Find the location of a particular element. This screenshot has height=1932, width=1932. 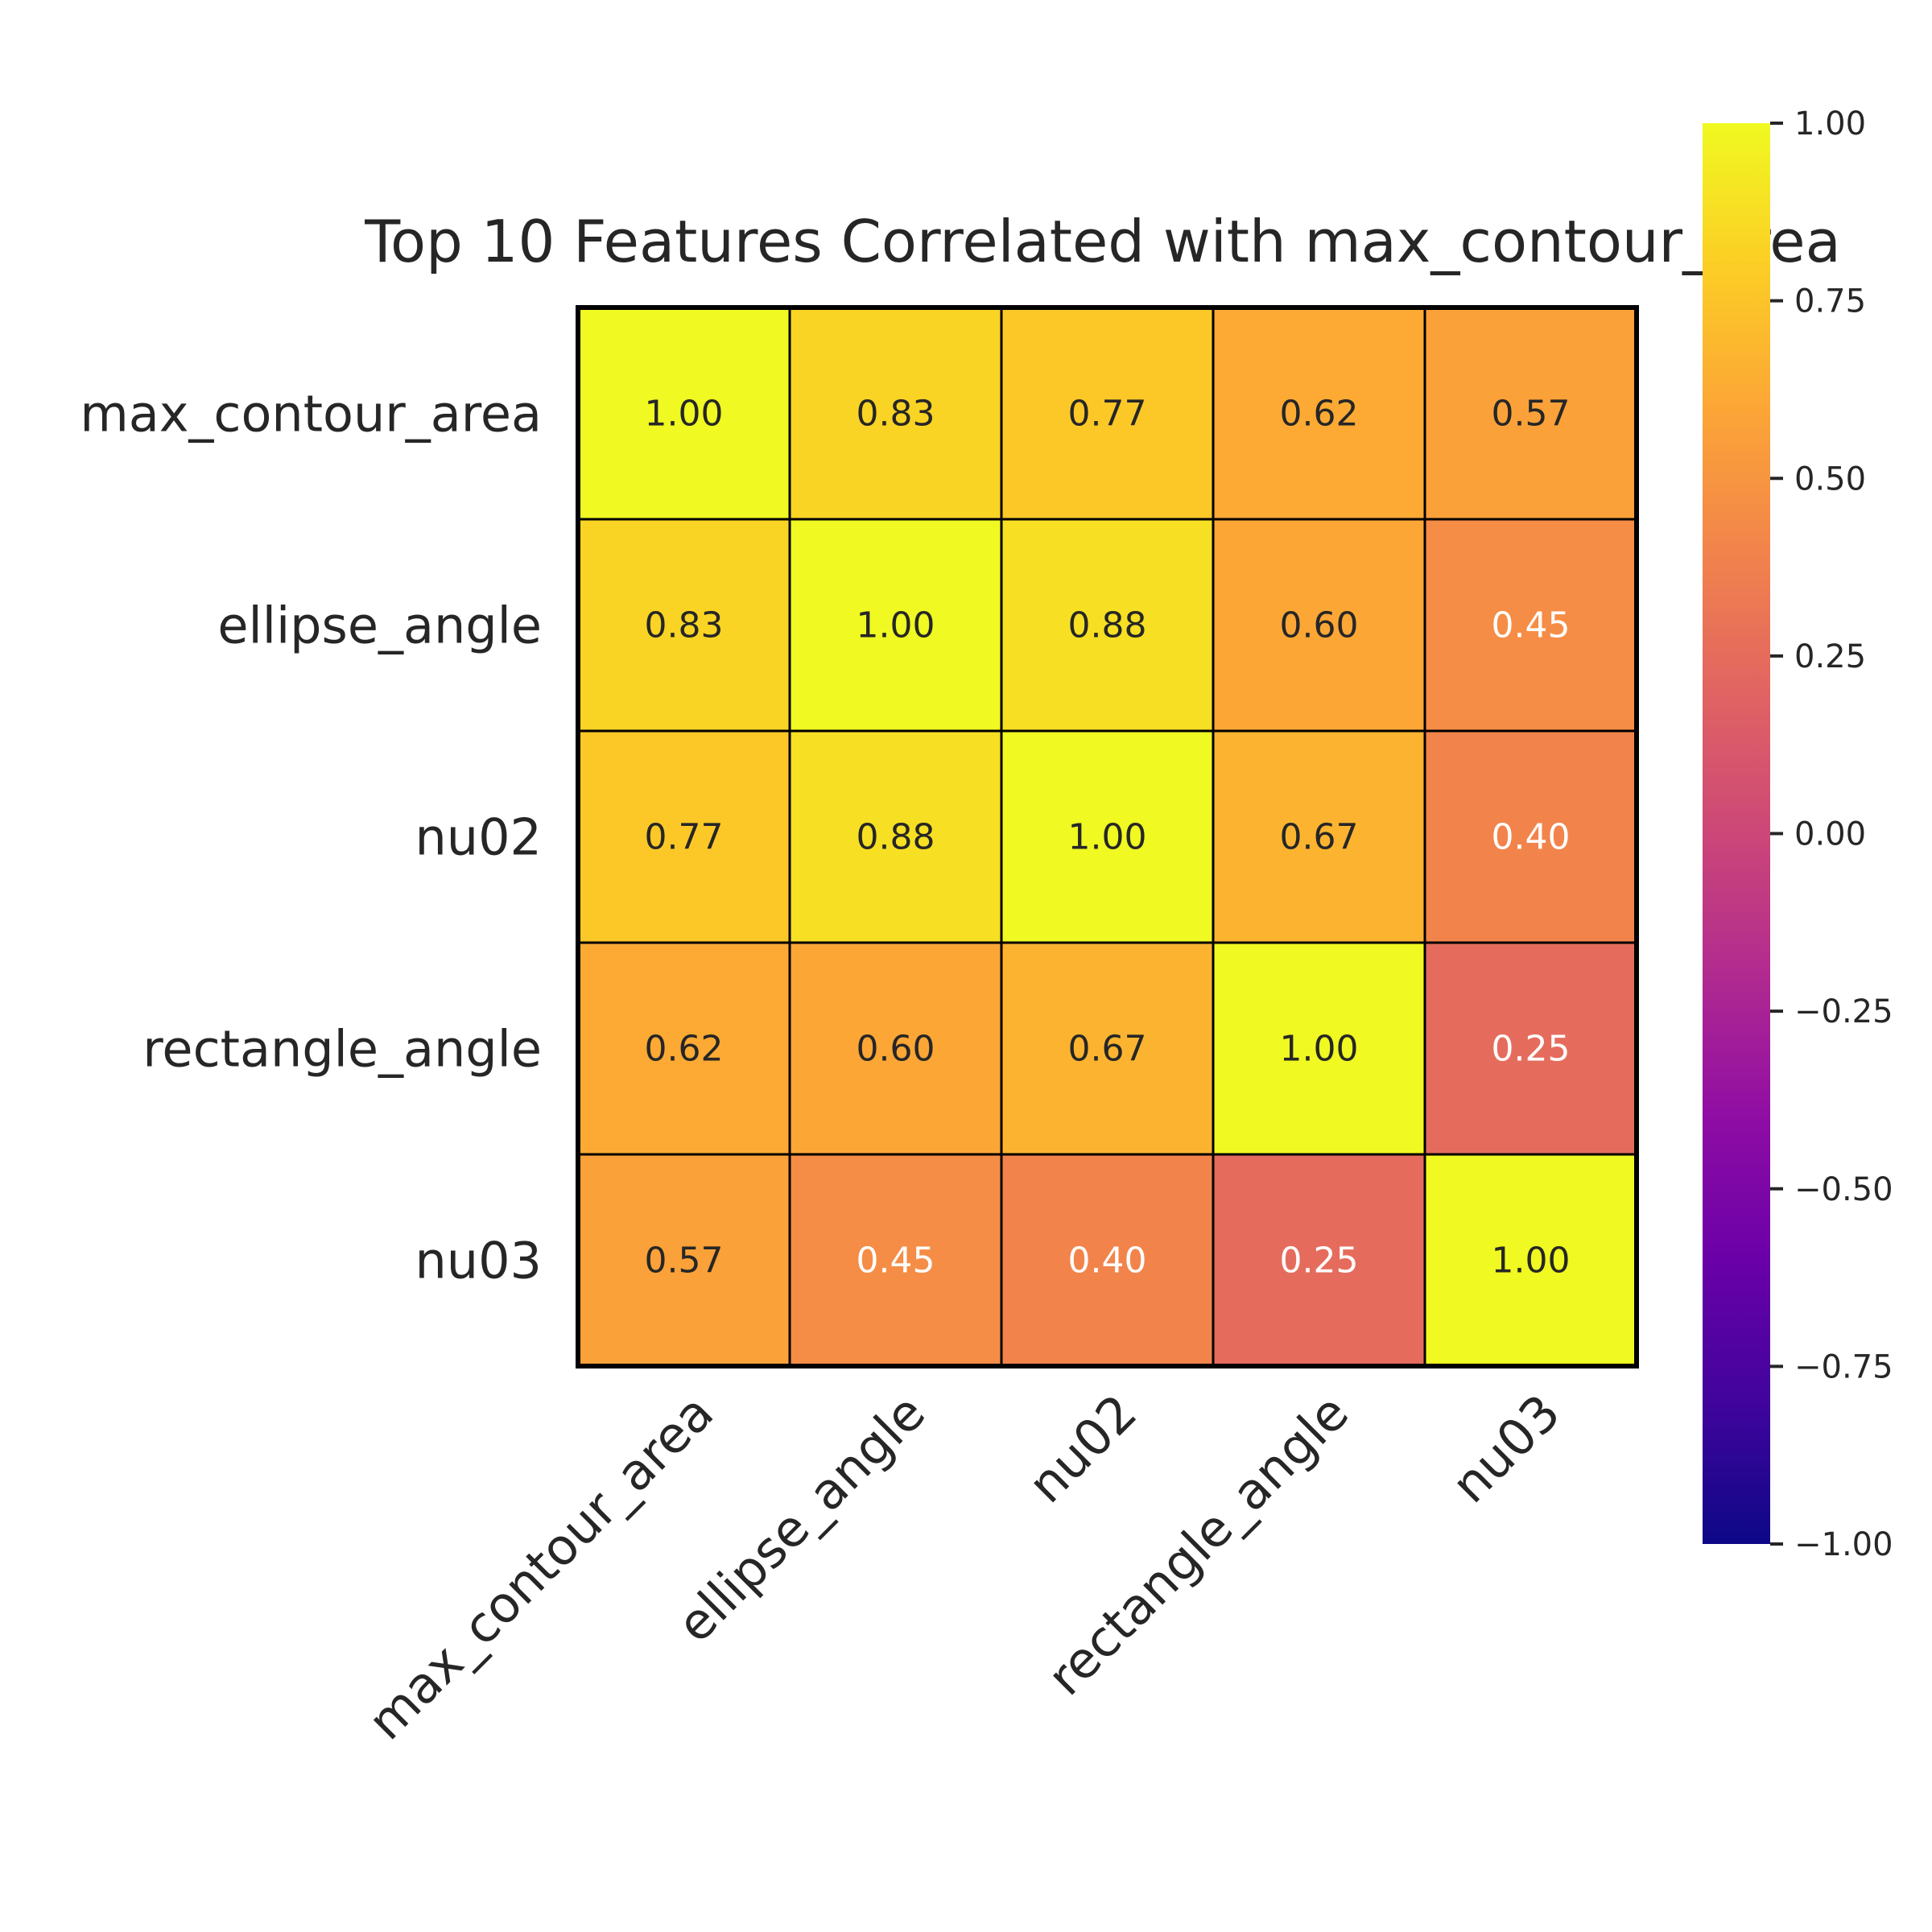

colorbar-tick-label: −1.00 is located at coordinates (1844, 1544).